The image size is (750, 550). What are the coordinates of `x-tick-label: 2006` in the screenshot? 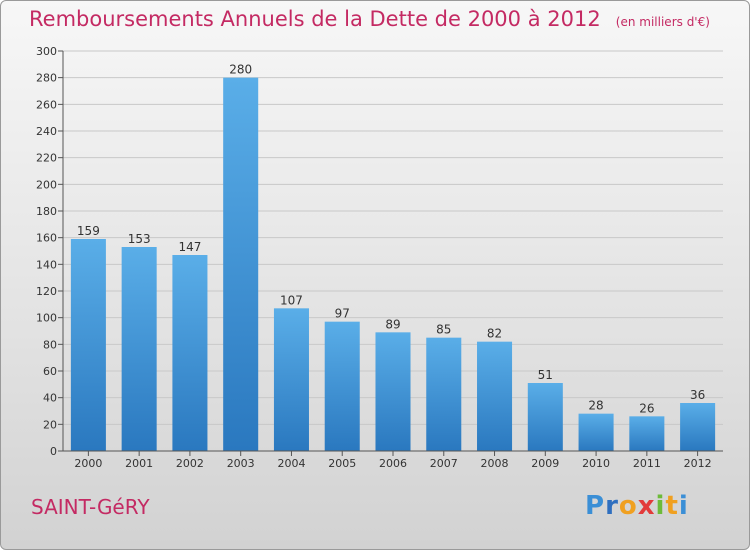 It's located at (393, 463).